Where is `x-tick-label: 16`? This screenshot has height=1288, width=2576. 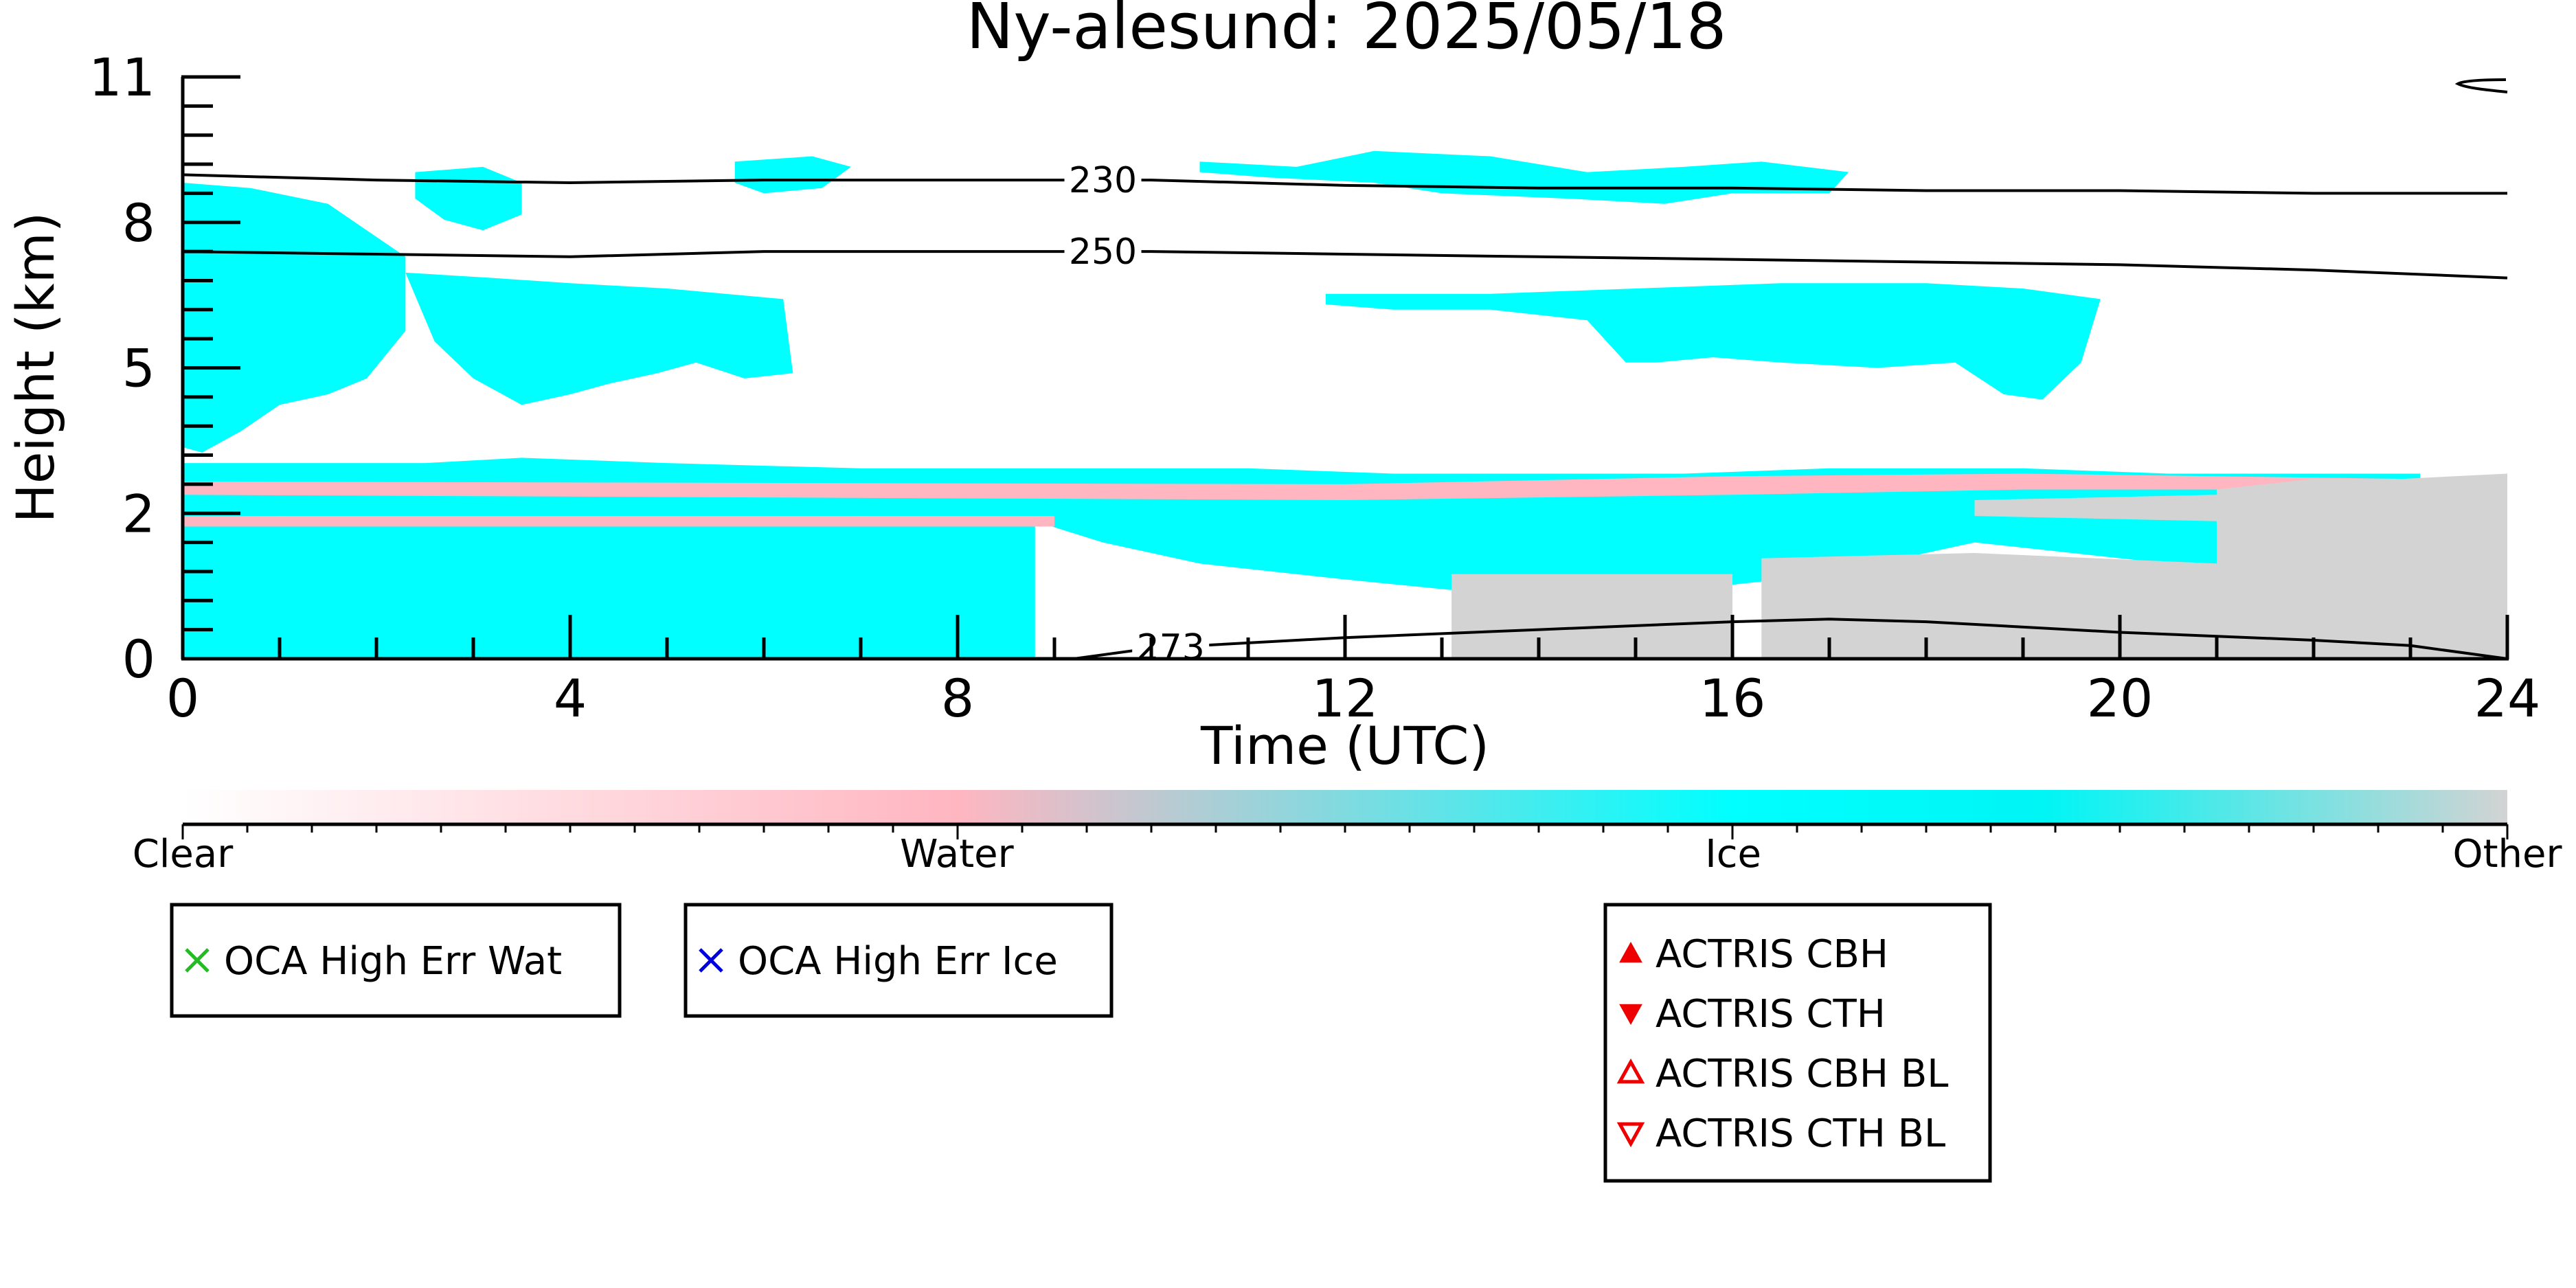
x-tick-label: 16 is located at coordinates (1732, 698).